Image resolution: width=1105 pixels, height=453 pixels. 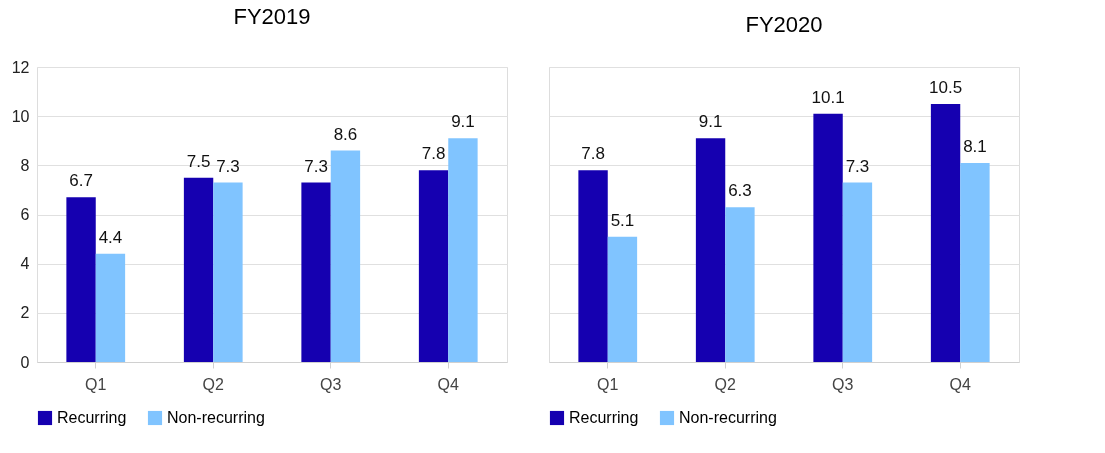 I want to click on data-label: 6.7, so click(x=81, y=181).